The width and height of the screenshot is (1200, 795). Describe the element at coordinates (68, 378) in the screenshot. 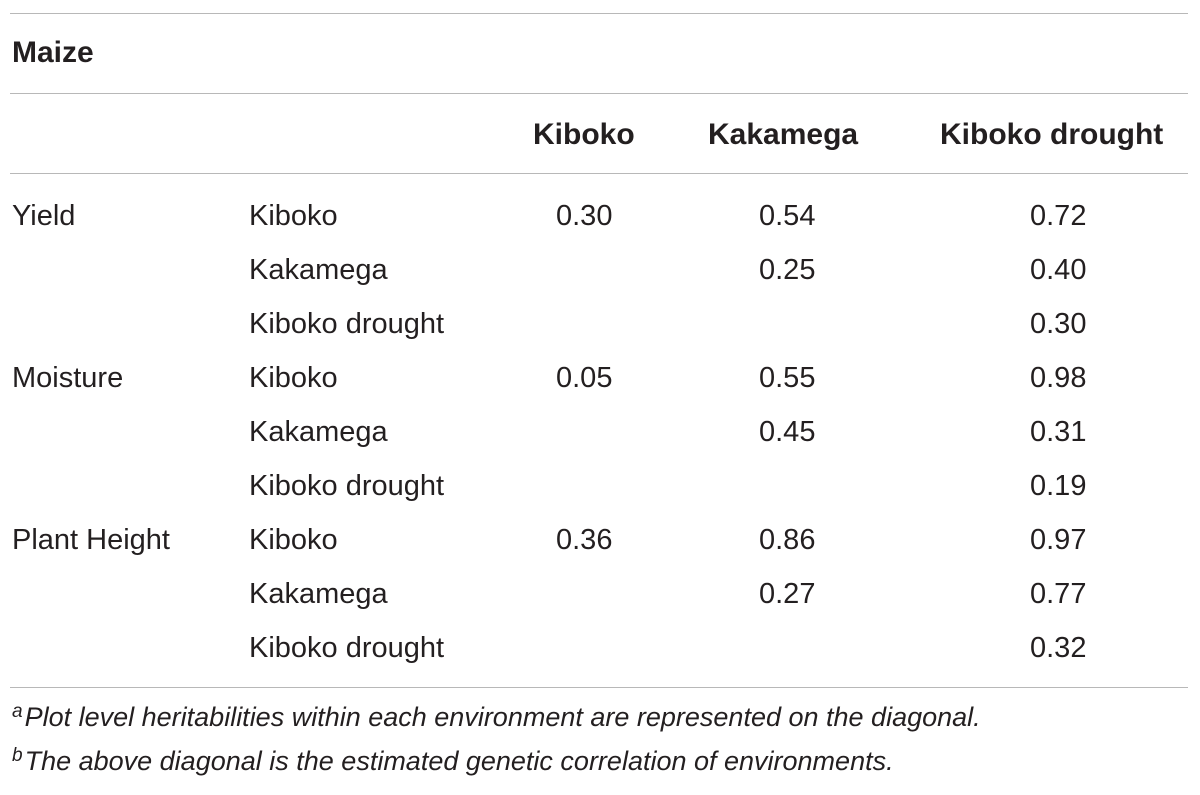

I see `trait-cell: Moisture` at that location.